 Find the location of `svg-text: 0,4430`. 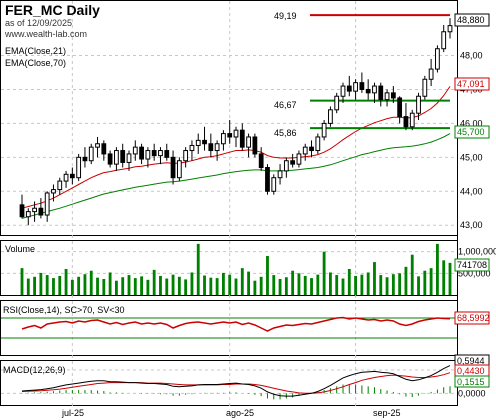

svg-text: 0,4430 is located at coordinates (471, 371).